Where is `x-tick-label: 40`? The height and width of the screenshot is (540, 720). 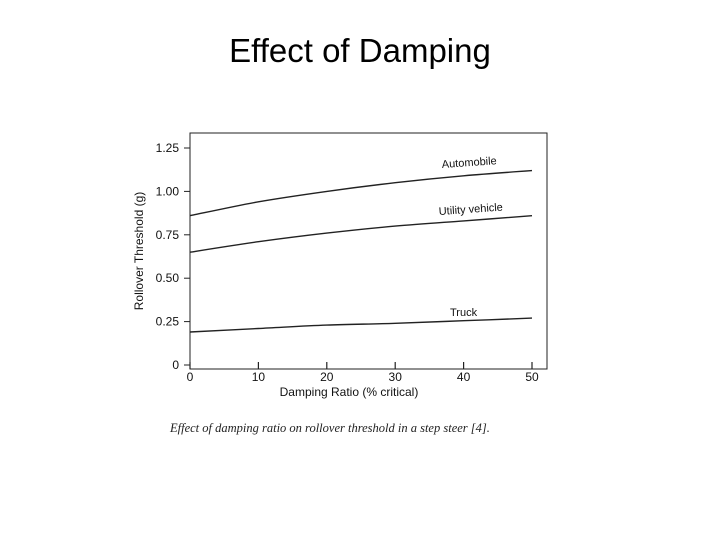
x-tick-label: 40 is located at coordinates (464, 377).